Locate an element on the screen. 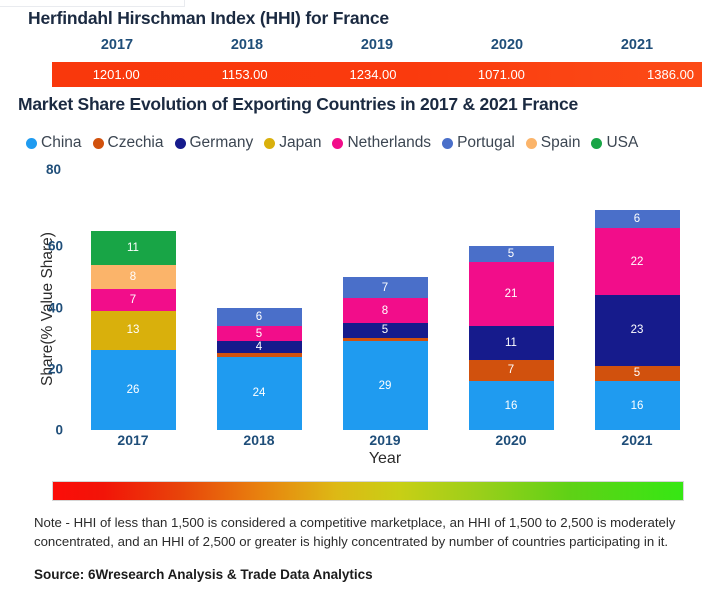 This screenshot has height=600, width=714. legend-item-label: Spain is located at coordinates (560, 142).